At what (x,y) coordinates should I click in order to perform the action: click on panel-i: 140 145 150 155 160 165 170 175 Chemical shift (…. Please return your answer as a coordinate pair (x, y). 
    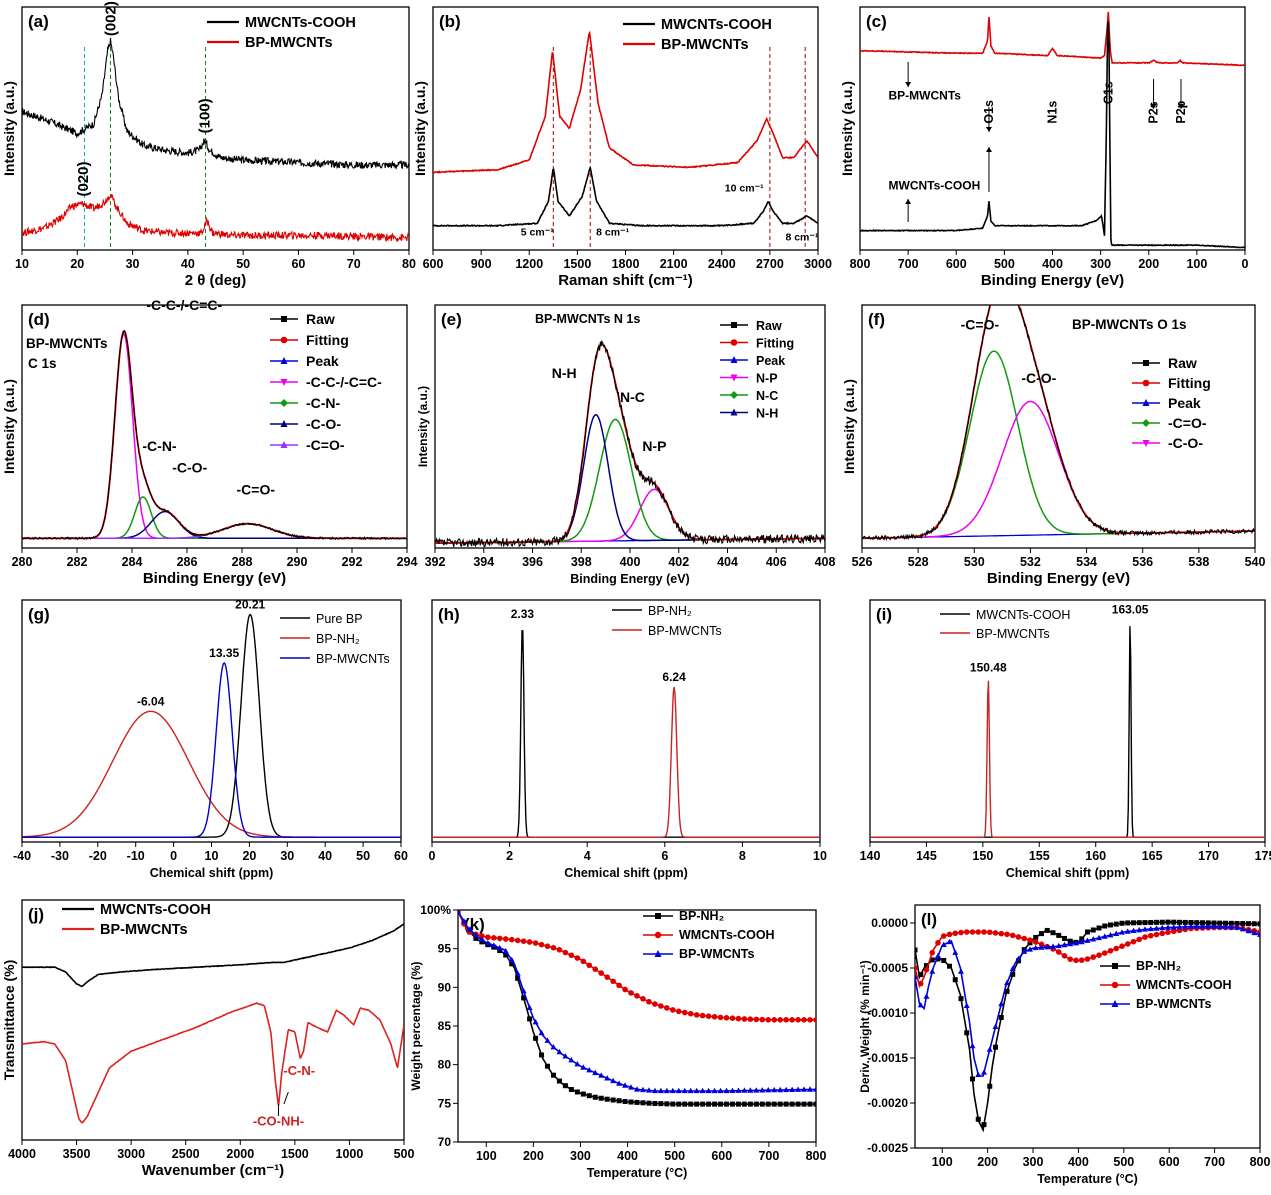
    Looking at the image, I should click on (1065, 739).